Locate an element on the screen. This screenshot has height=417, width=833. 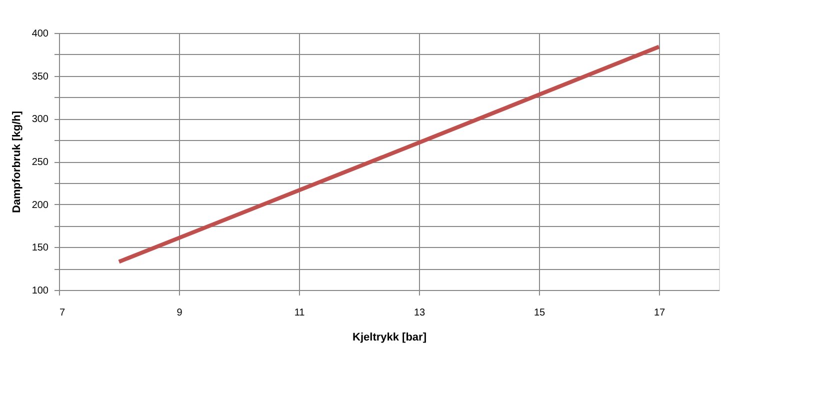
y-tick-label: 350 is located at coordinates (40, 76).